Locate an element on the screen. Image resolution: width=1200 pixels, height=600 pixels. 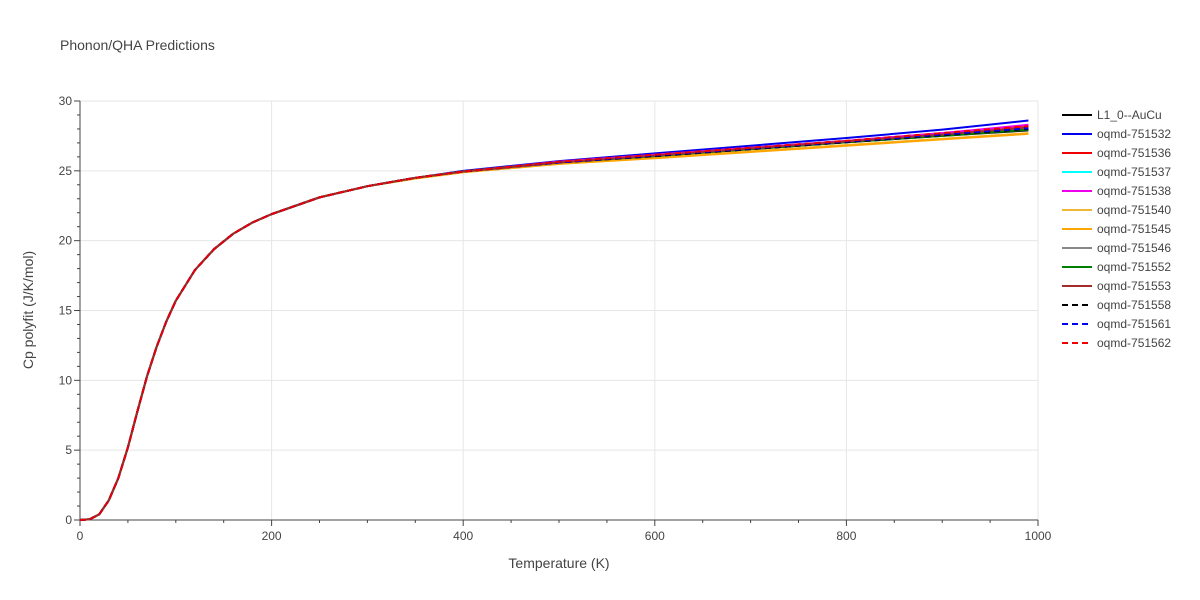
legend-label: oqmd-751538 is located at coordinates (1134, 191).